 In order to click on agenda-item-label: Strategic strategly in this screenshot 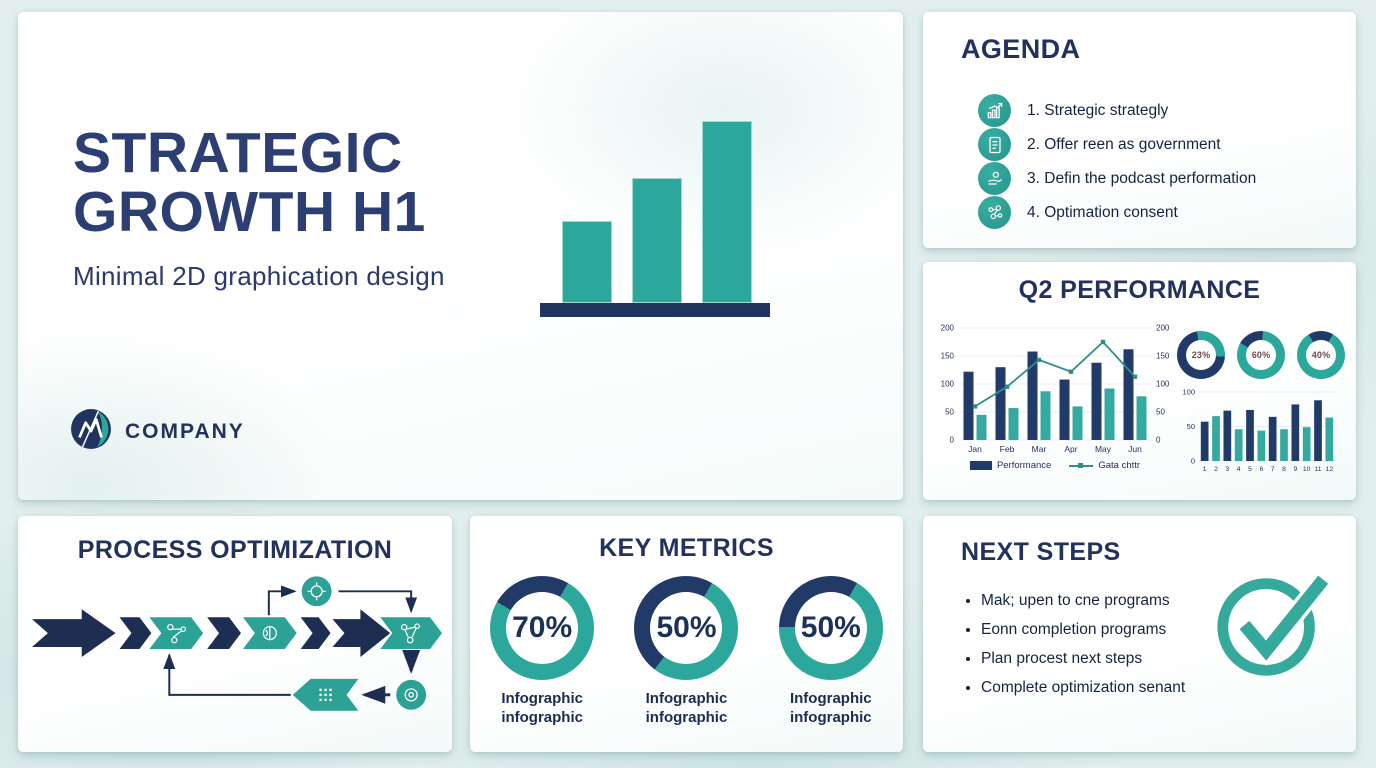, I will do `click(1106, 110)`.